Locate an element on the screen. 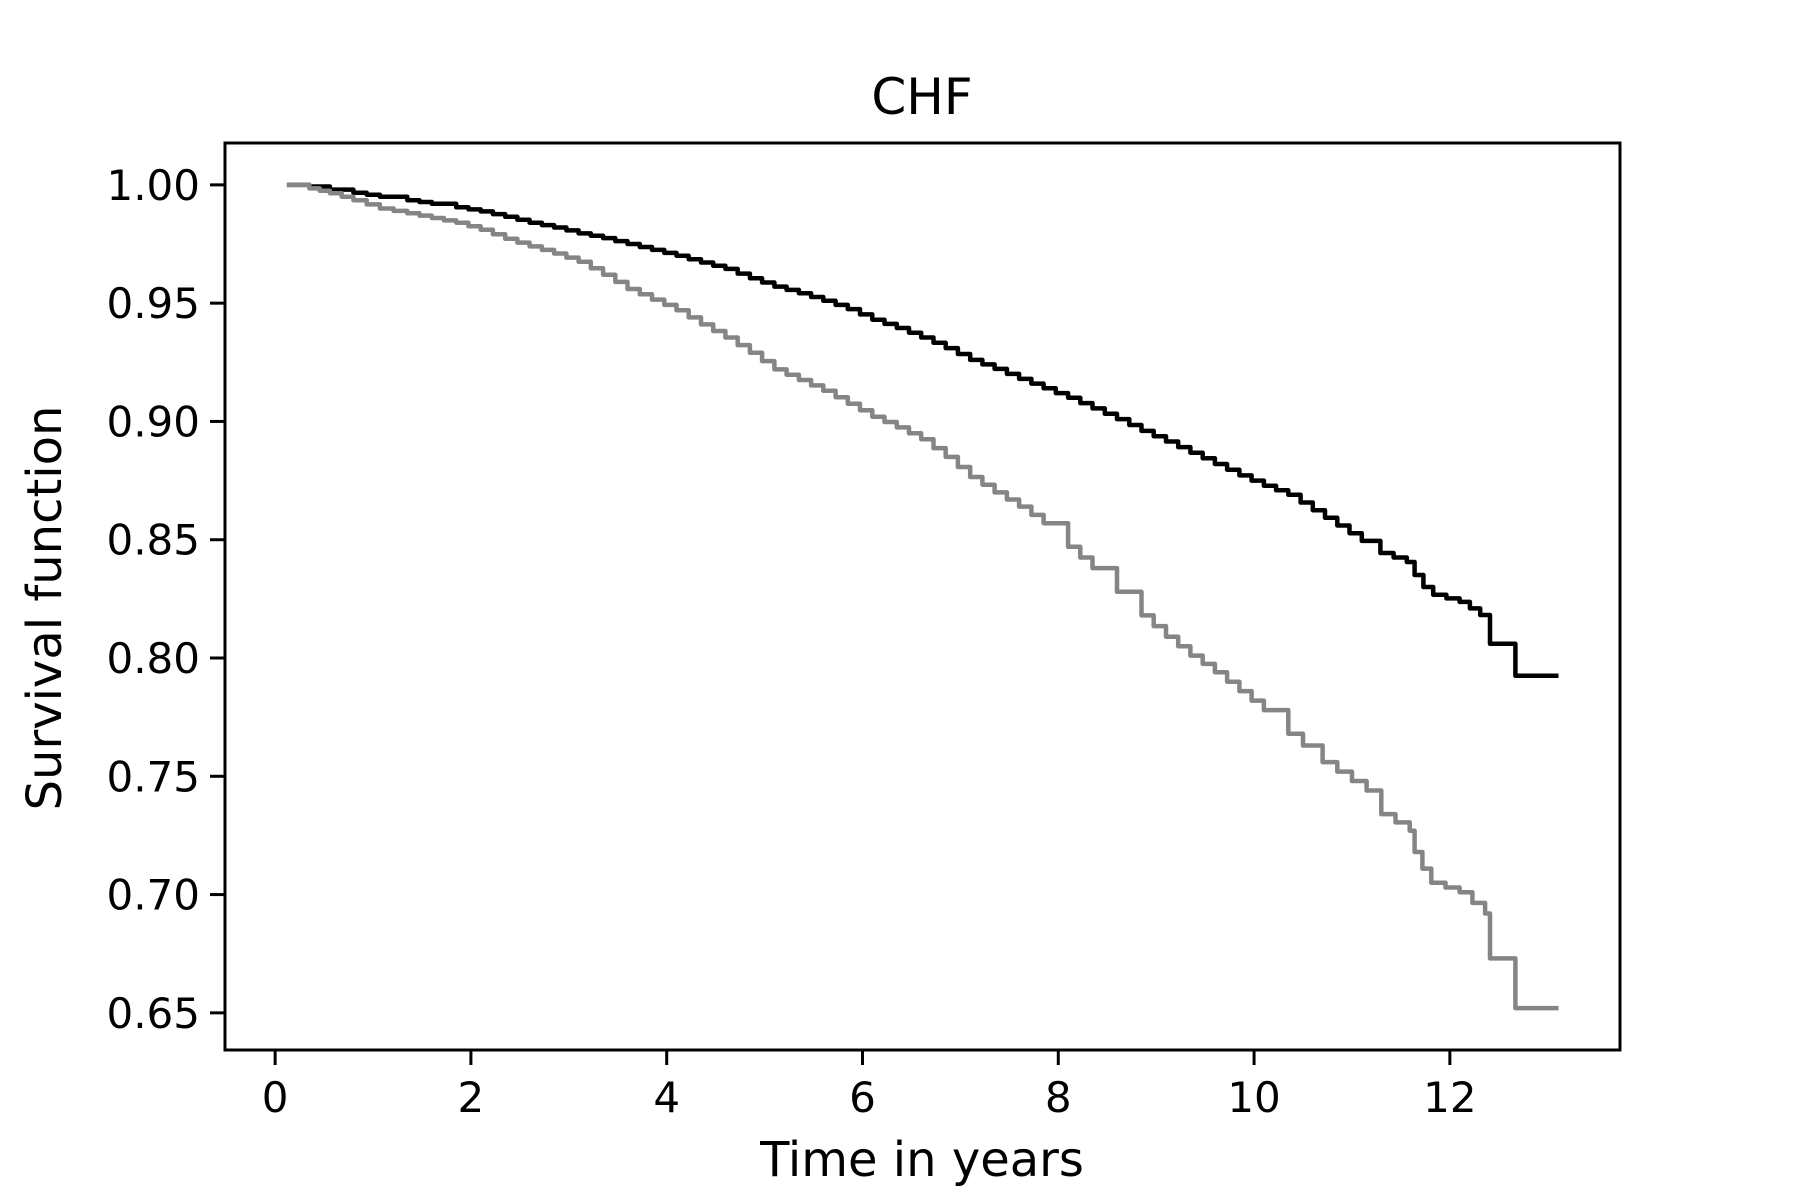  y-axis-ticks: 0.65 0.70 0.75 0.80 0.85 0.90 0.95 1.00 is located at coordinates (165, 599).